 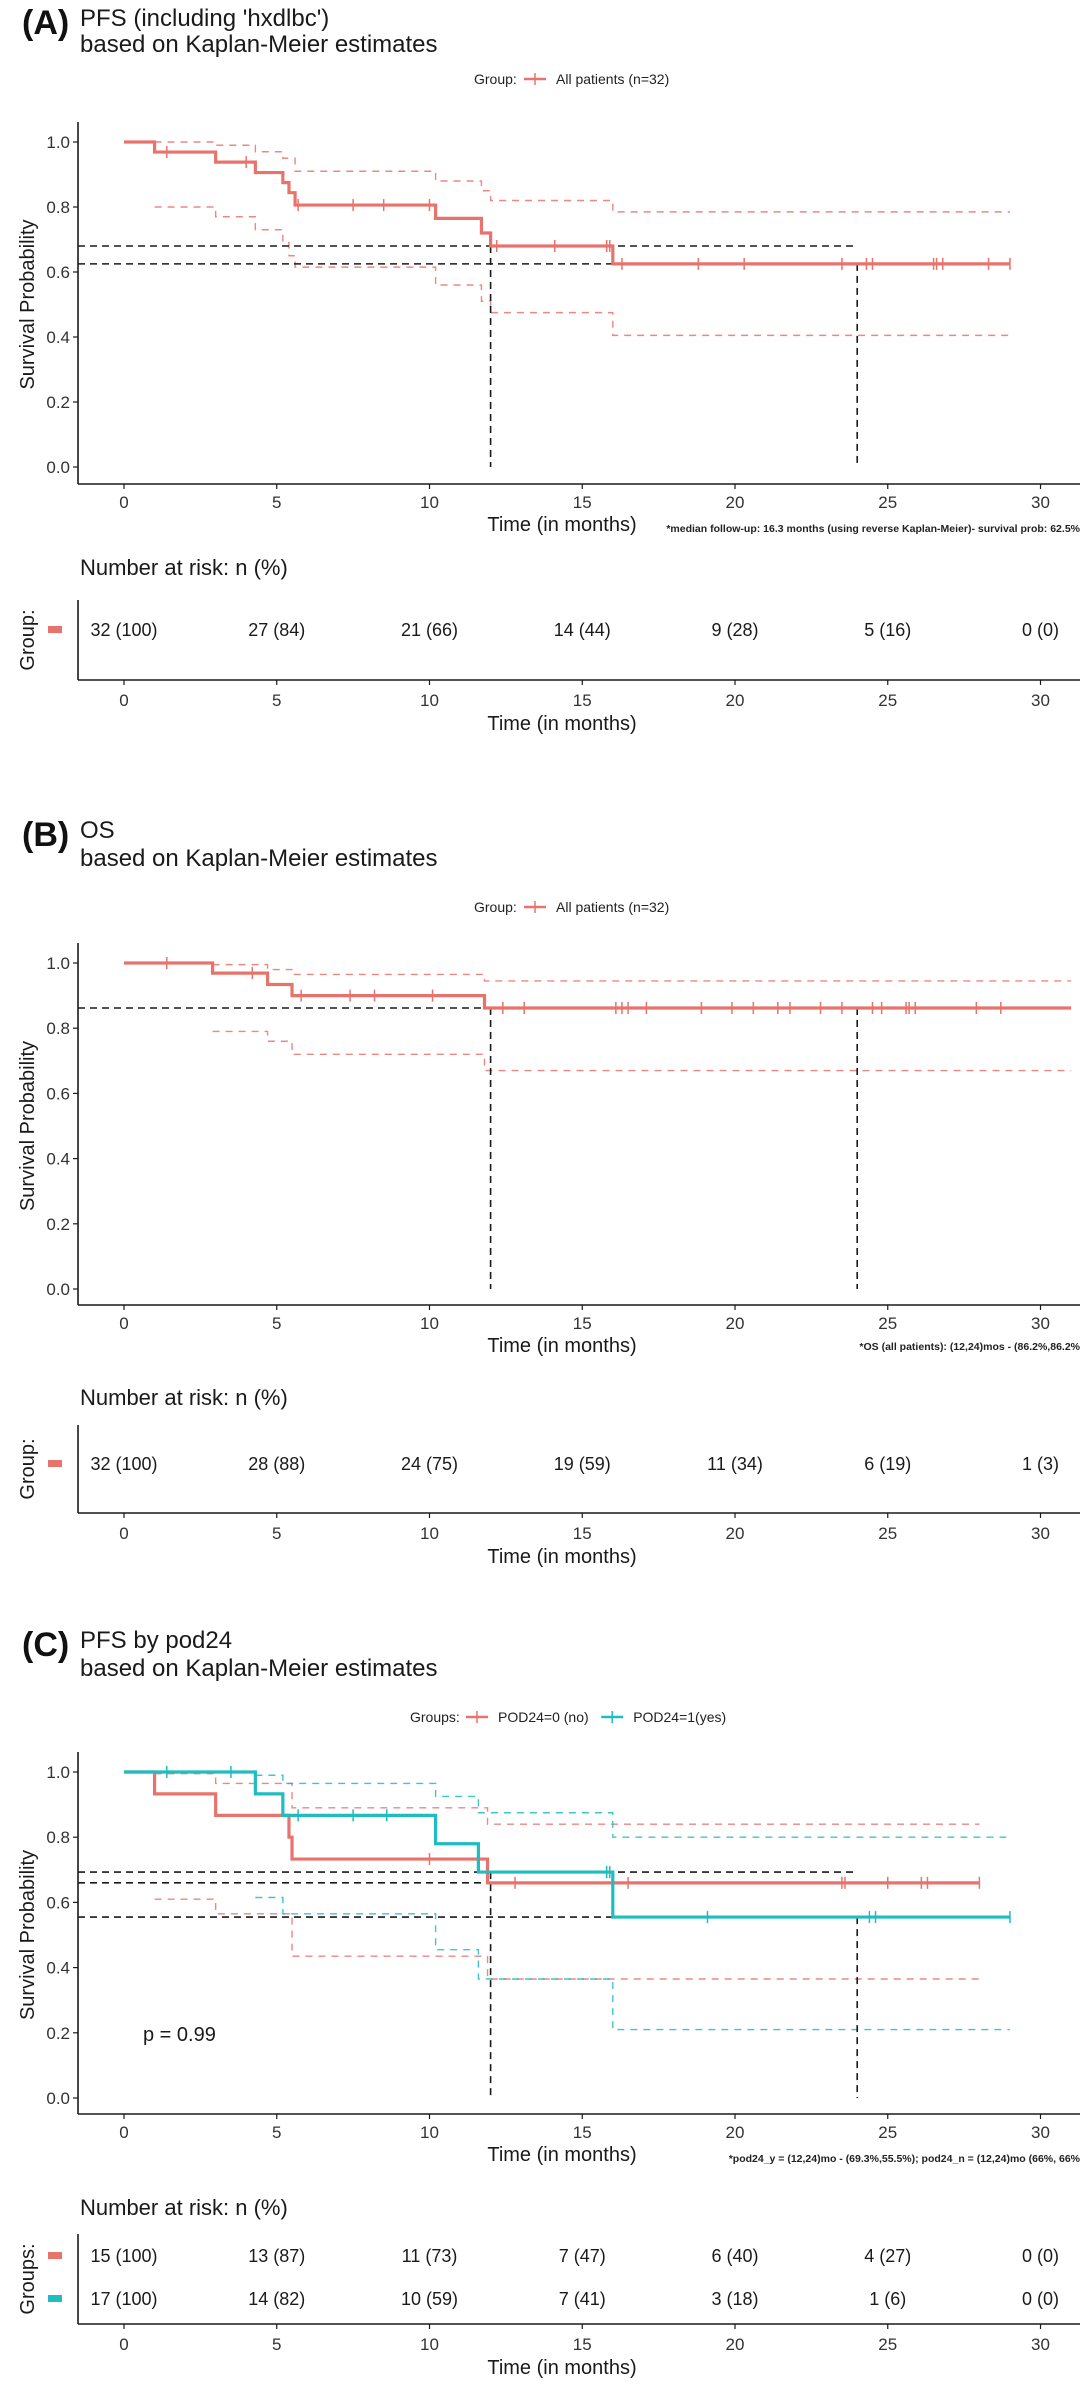 I want to click on legend: Groups: POD24=0 (no) POD24=1(yes), so click(x=568, y=1717).